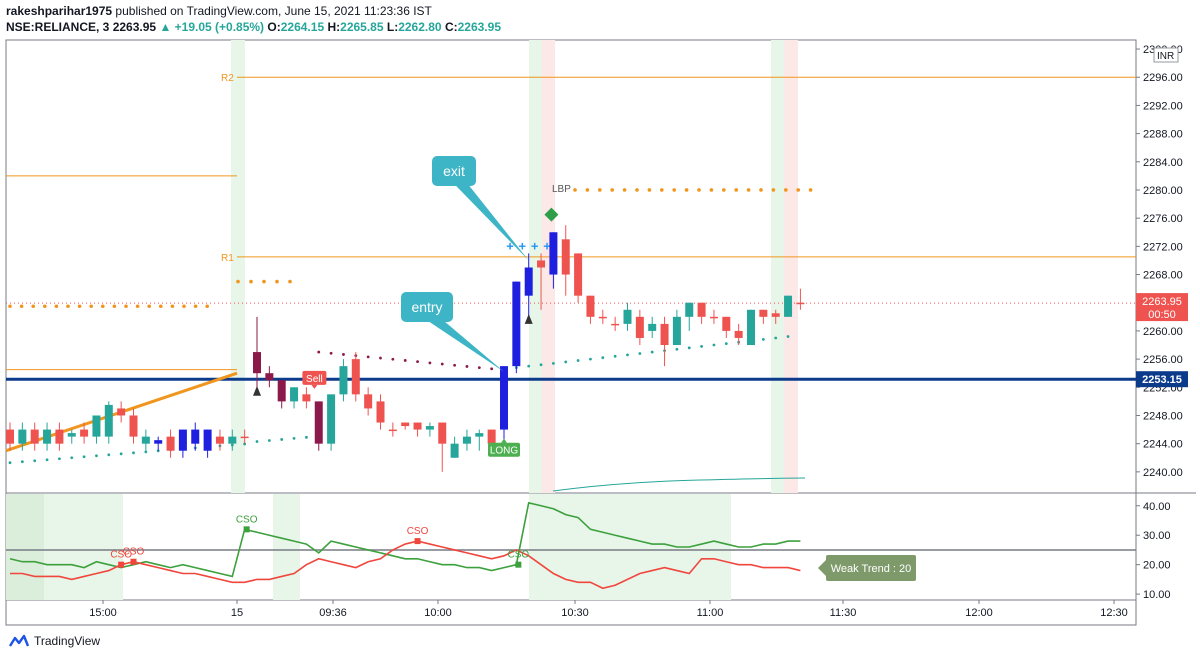 The height and width of the screenshot is (658, 1200). I want to click on support-price-badge, so click(1162, 379).